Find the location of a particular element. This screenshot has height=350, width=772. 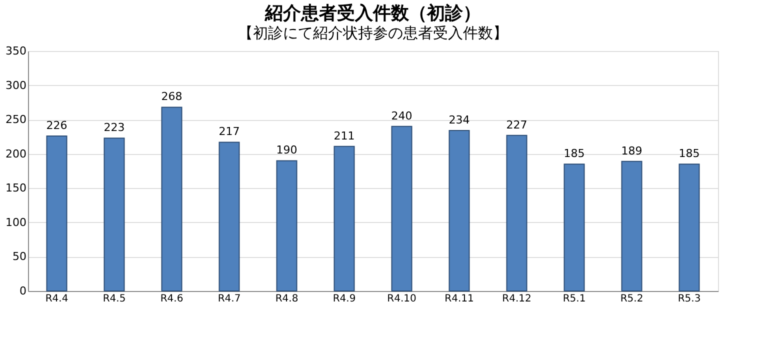

data-label: 226 is located at coordinates (57, 125).